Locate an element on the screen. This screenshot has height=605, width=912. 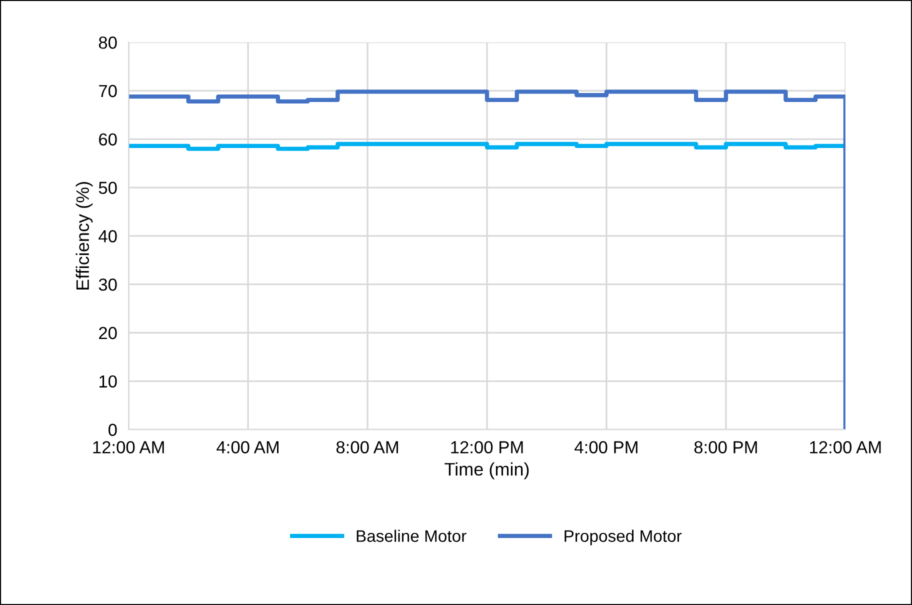
y-tick-label: 30 is located at coordinates (107, 284).